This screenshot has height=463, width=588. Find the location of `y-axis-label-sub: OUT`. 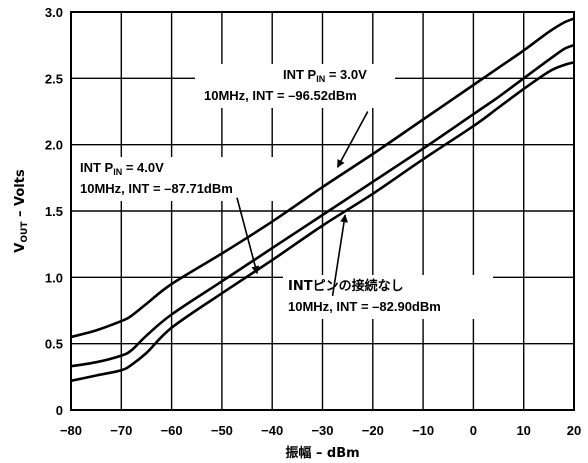

y-axis-label-sub: OUT is located at coordinates (25, 232).